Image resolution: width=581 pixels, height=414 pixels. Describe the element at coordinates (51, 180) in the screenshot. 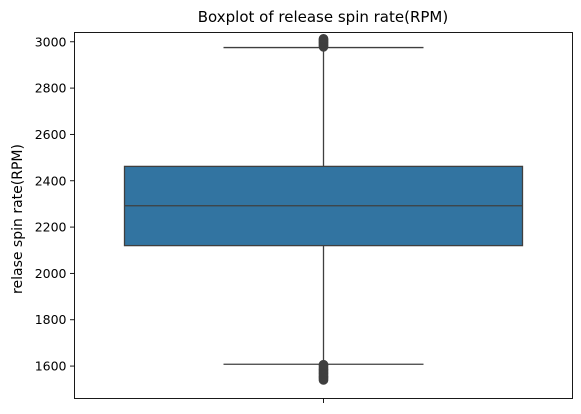

I see `y-tick-label: 2400` at that location.